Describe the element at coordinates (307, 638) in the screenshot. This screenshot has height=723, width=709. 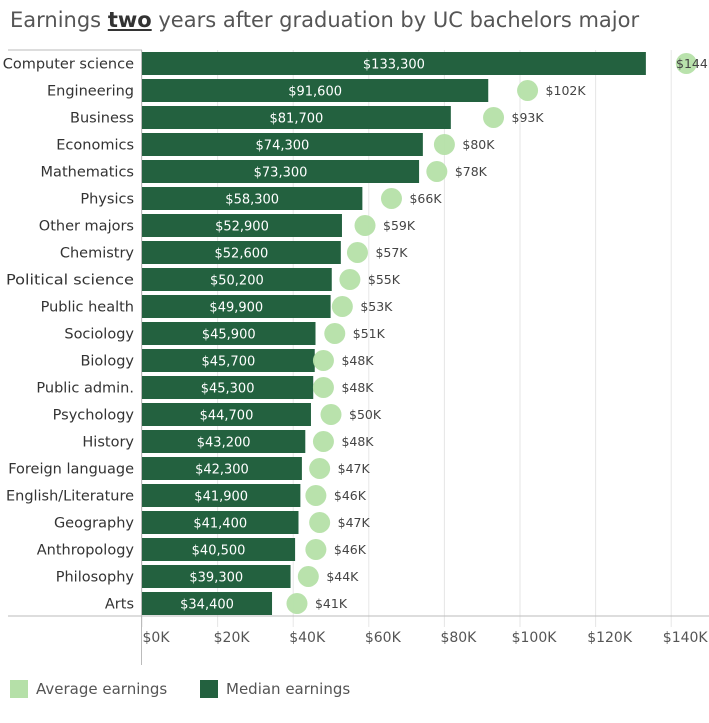
I see `x-tick-label: $40K` at that location.